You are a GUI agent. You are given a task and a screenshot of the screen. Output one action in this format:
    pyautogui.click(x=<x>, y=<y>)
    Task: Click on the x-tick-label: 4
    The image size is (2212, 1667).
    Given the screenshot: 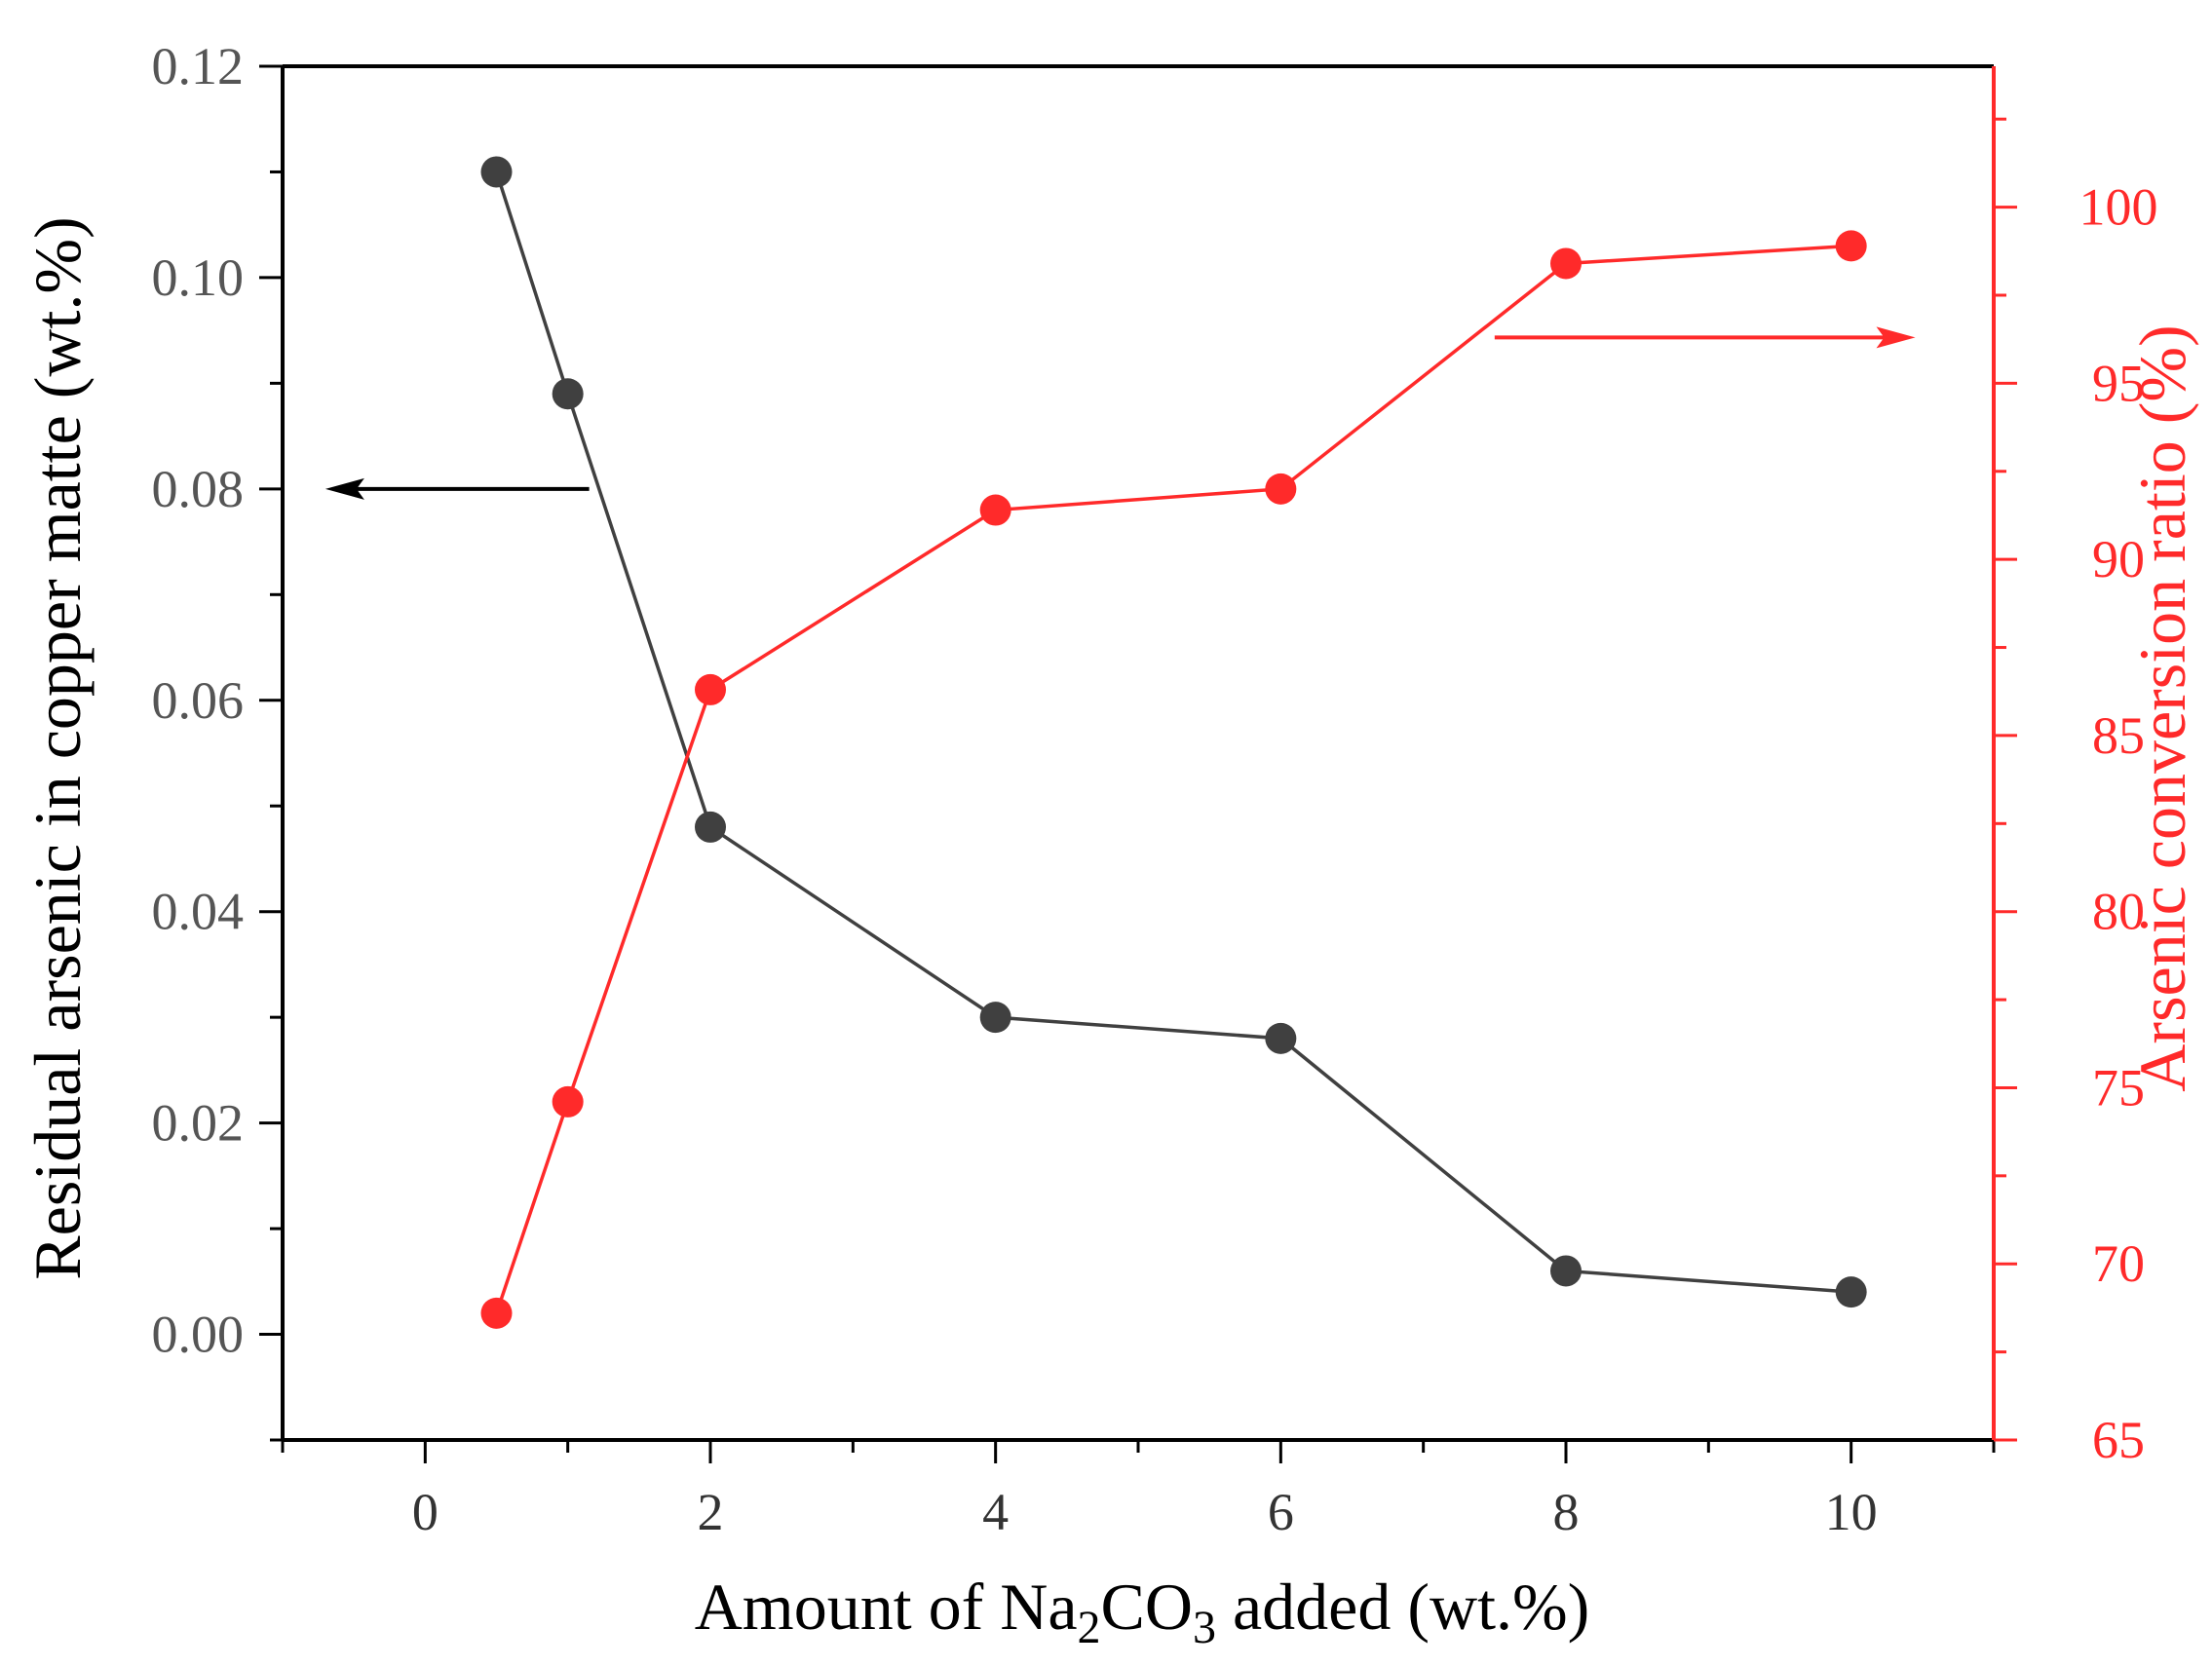 What is the action you would take?
    pyautogui.click(x=995, y=1512)
    